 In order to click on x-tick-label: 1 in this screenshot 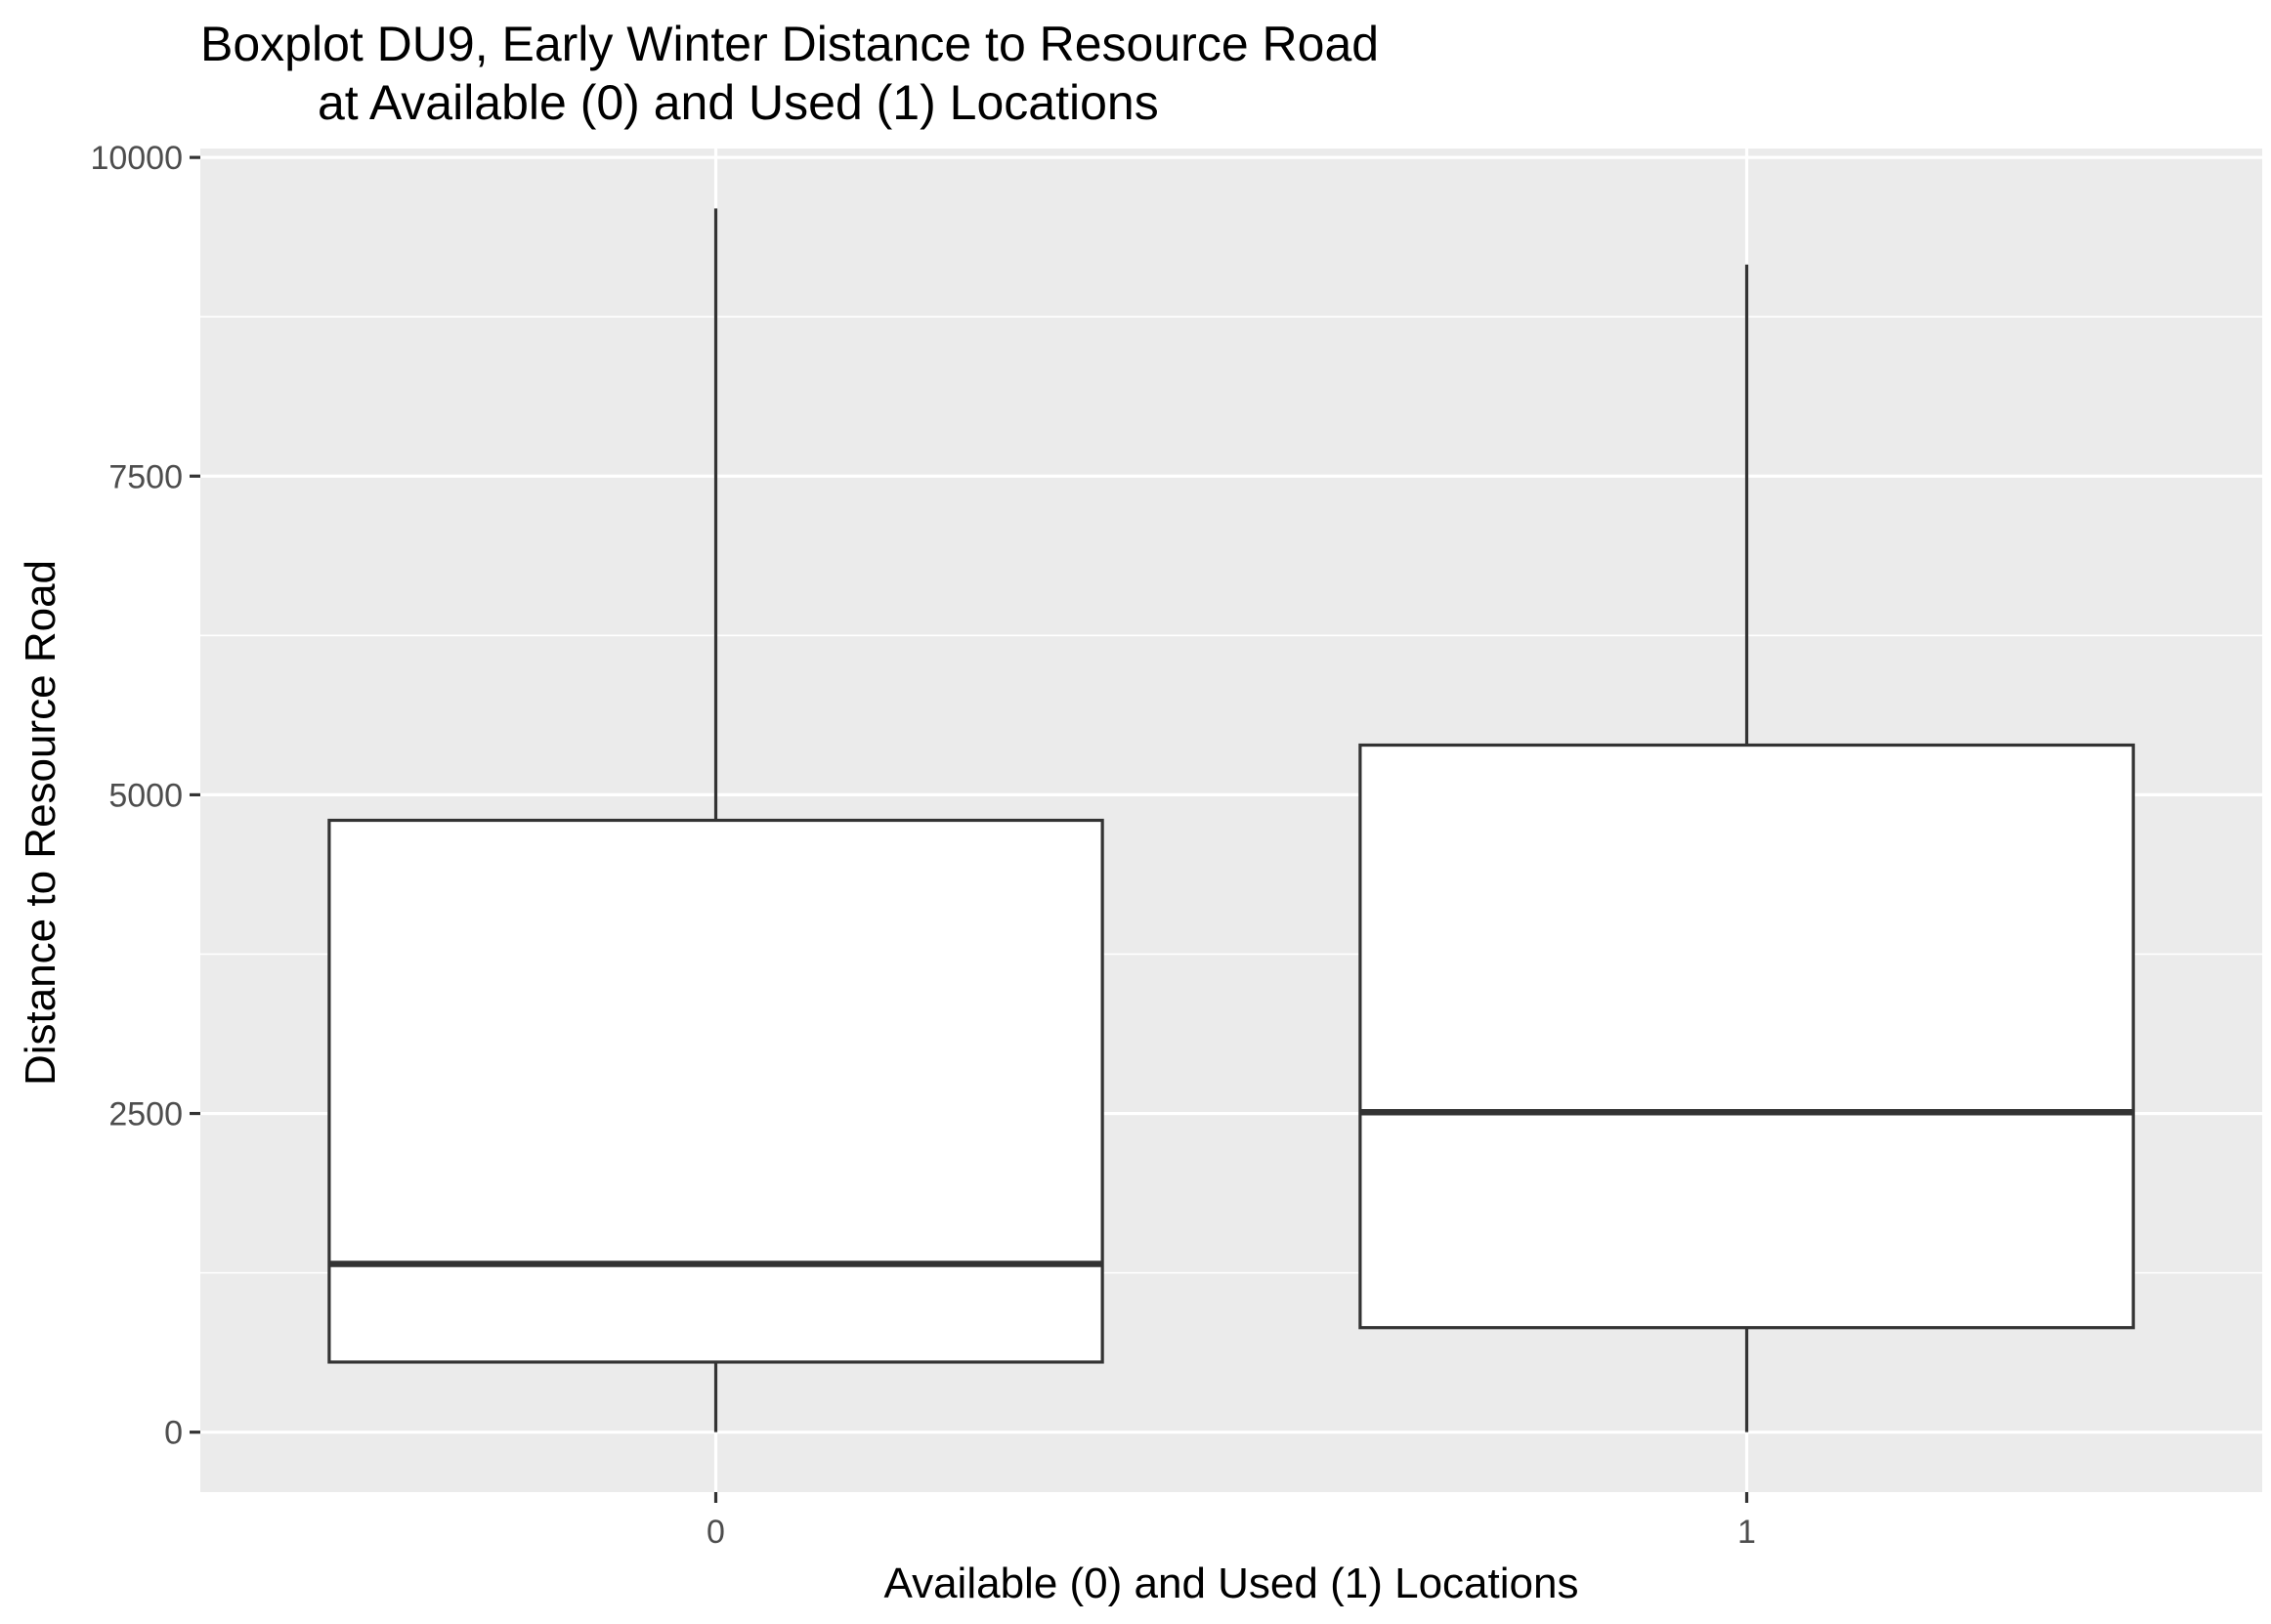, I will do `click(1746, 1532)`.